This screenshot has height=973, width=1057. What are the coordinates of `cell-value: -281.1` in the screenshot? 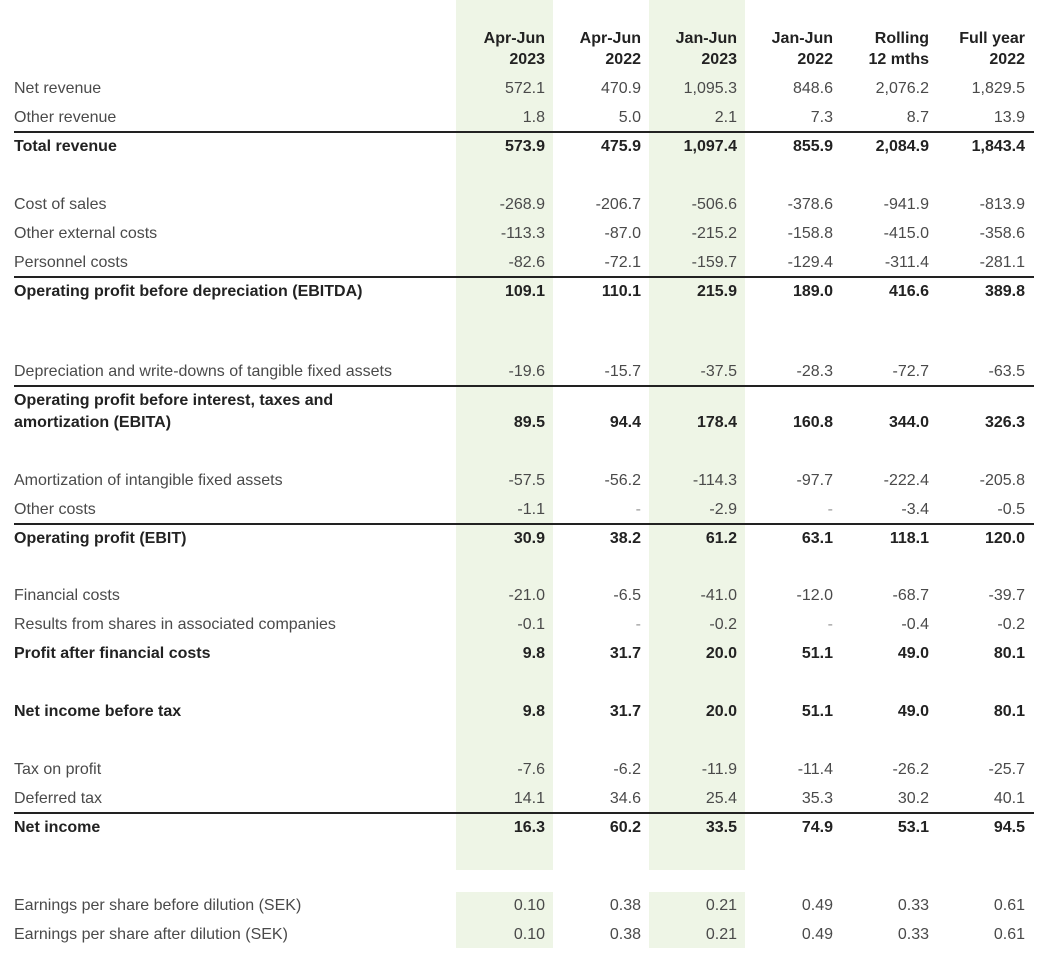 It's located at (1002, 262).